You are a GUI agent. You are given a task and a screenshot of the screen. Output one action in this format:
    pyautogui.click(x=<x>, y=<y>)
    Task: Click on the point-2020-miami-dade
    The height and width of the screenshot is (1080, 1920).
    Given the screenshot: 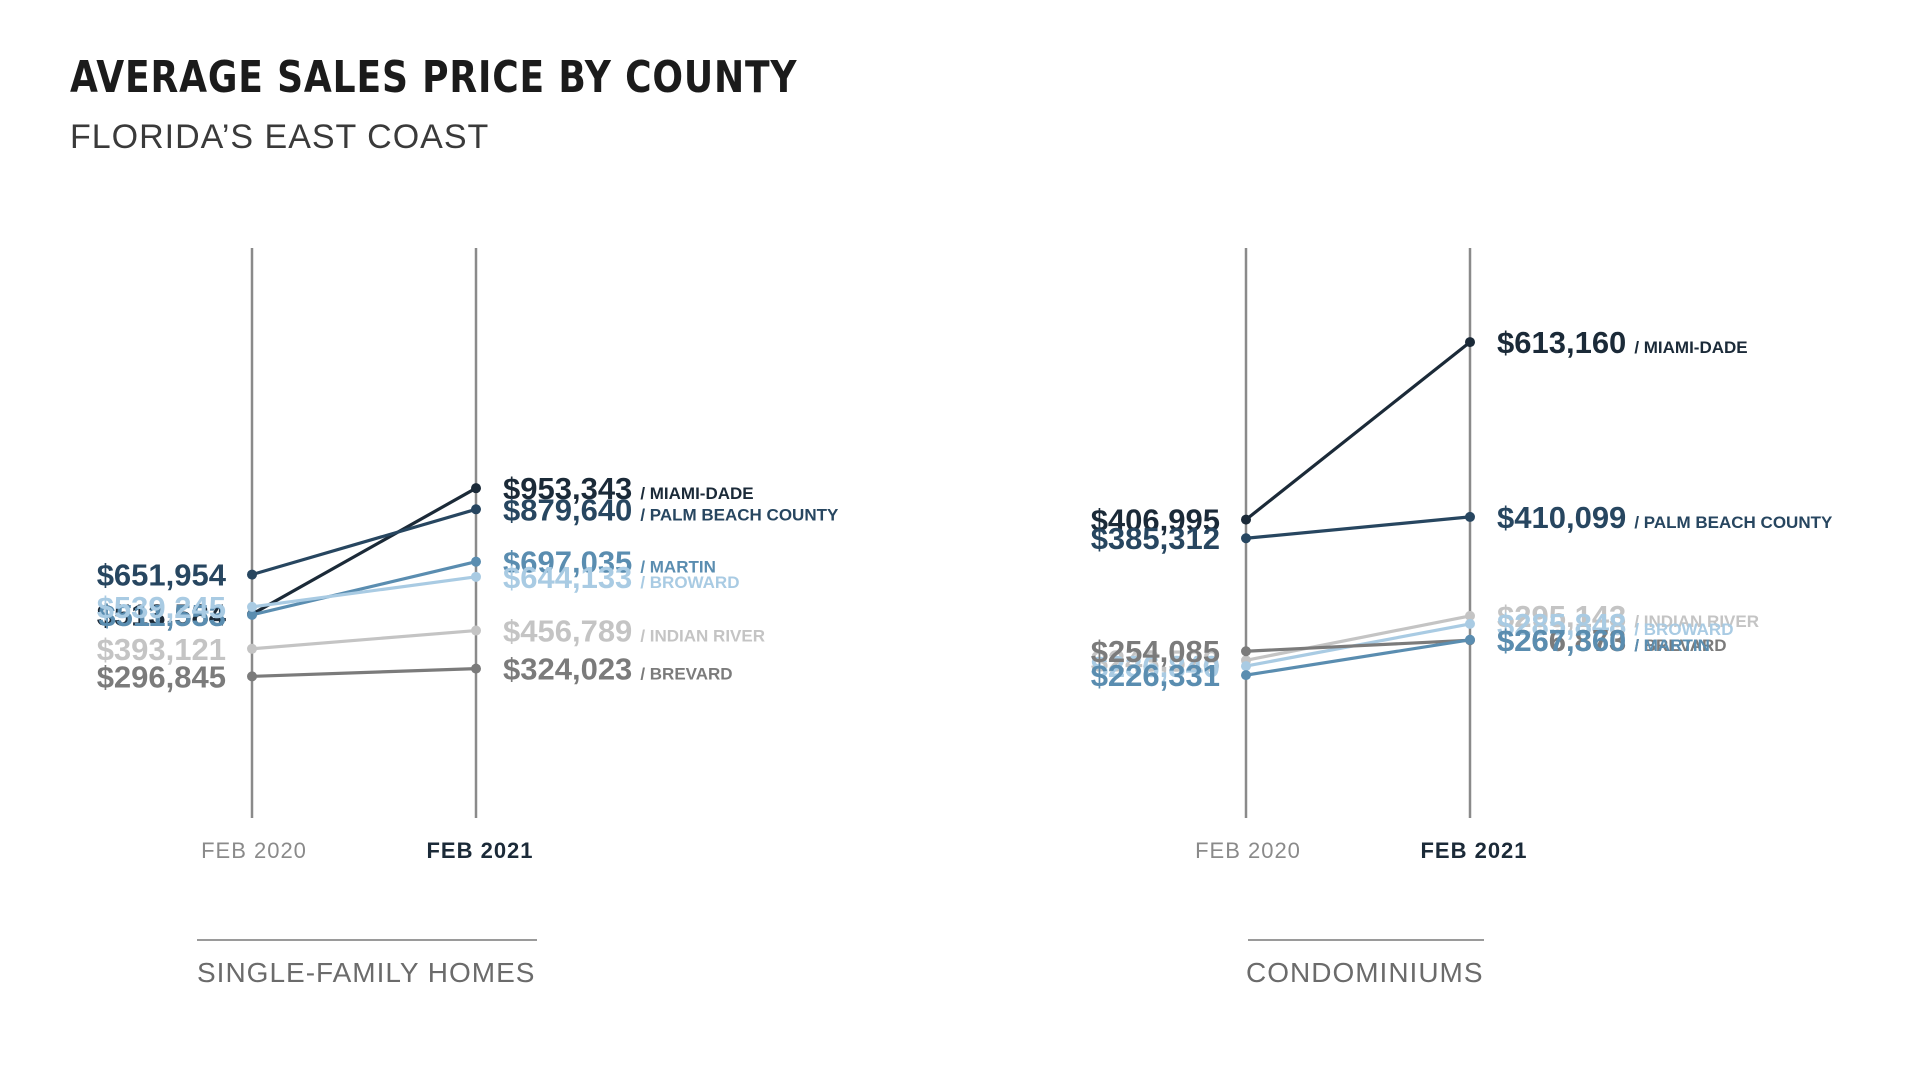 What is the action you would take?
    pyautogui.click(x=1246, y=519)
    